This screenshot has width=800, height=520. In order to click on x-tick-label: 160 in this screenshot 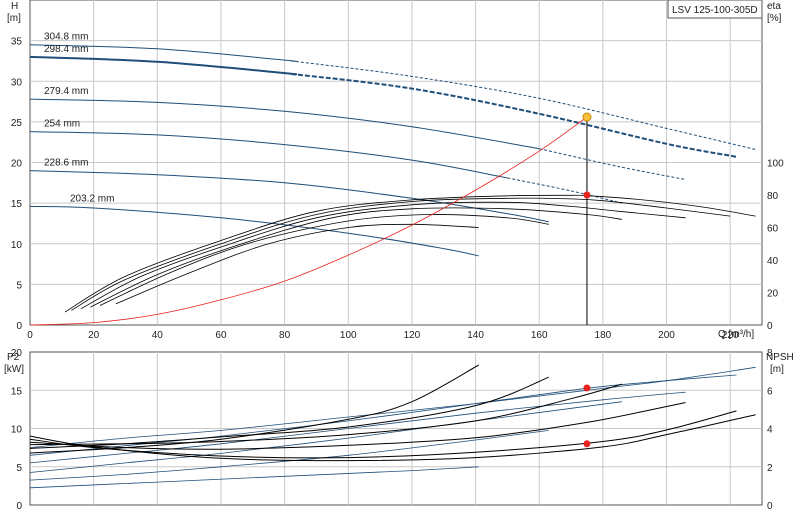, I will do `click(539, 335)`.